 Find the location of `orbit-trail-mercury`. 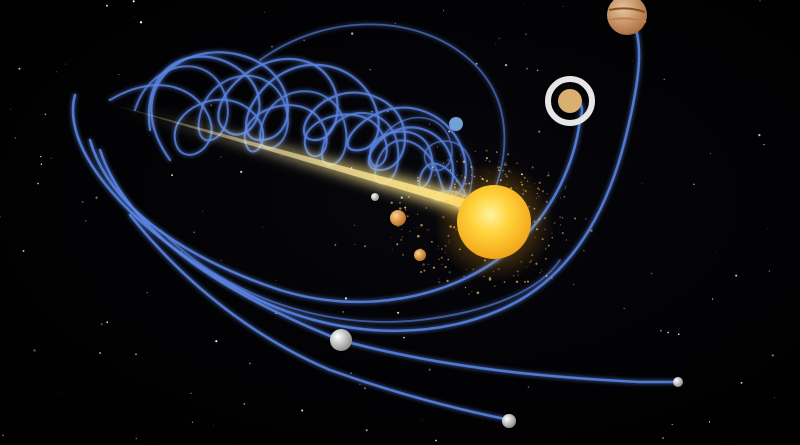

orbit-trail-mercury is located at coordinates (290, 145).